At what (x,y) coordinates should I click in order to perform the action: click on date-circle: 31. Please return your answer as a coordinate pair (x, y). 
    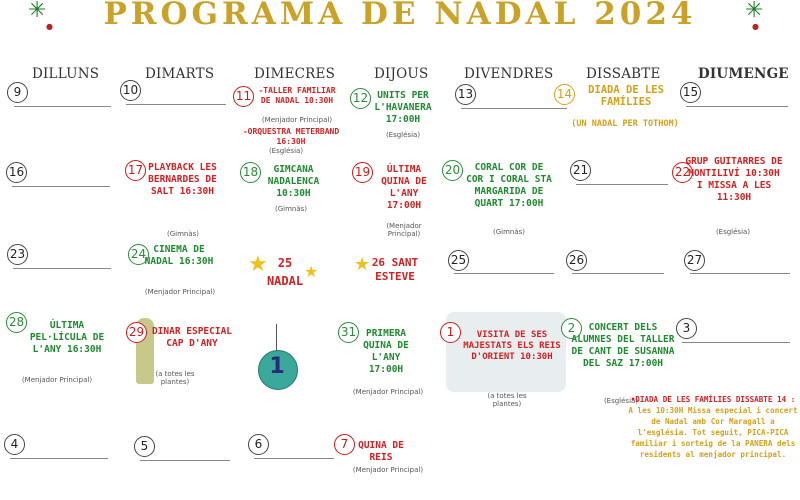
    Looking at the image, I should click on (348, 332).